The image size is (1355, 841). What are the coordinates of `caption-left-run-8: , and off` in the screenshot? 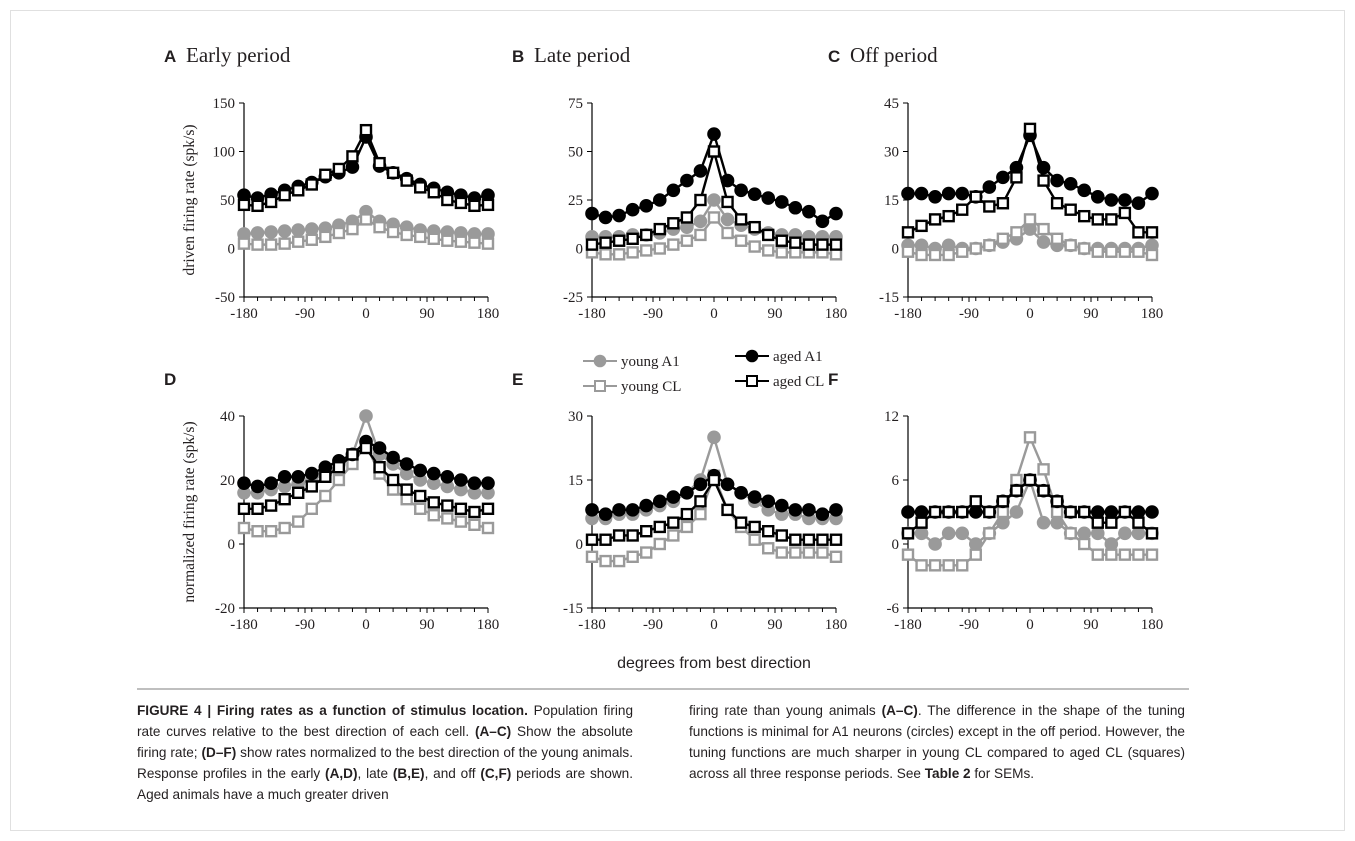 It's located at (452, 773).